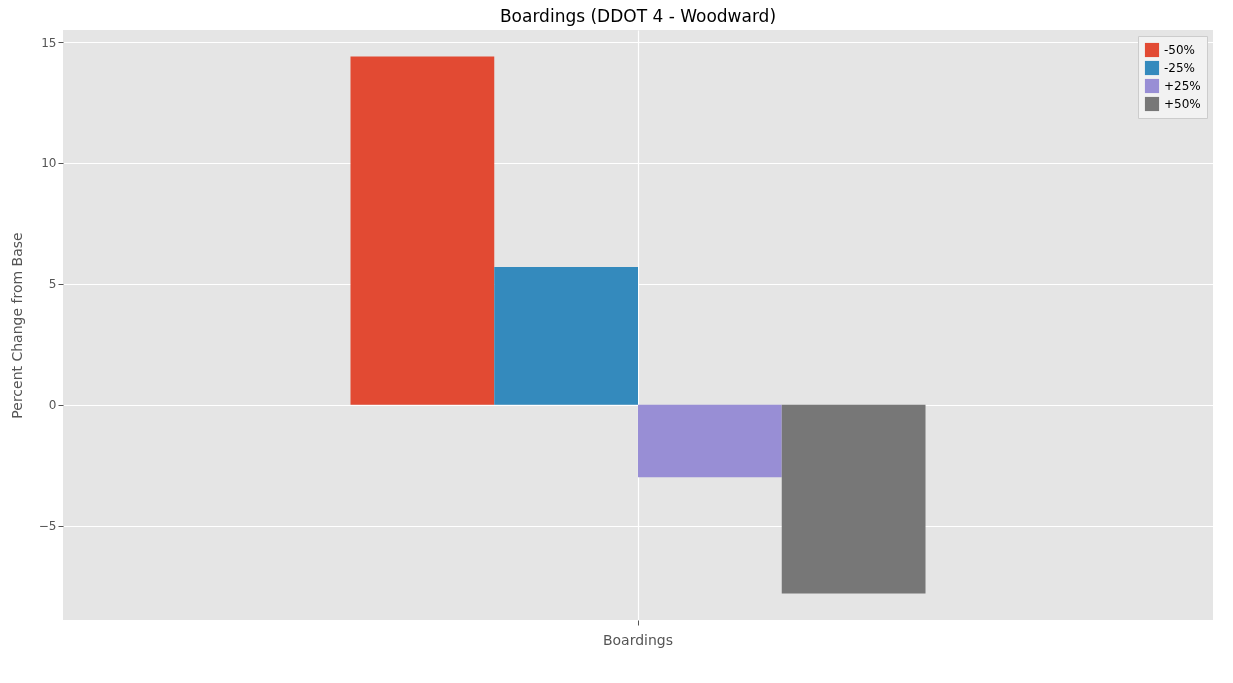  What do you see at coordinates (52, 405) in the screenshot?
I see `y-tick-label: 0` at bounding box center [52, 405].